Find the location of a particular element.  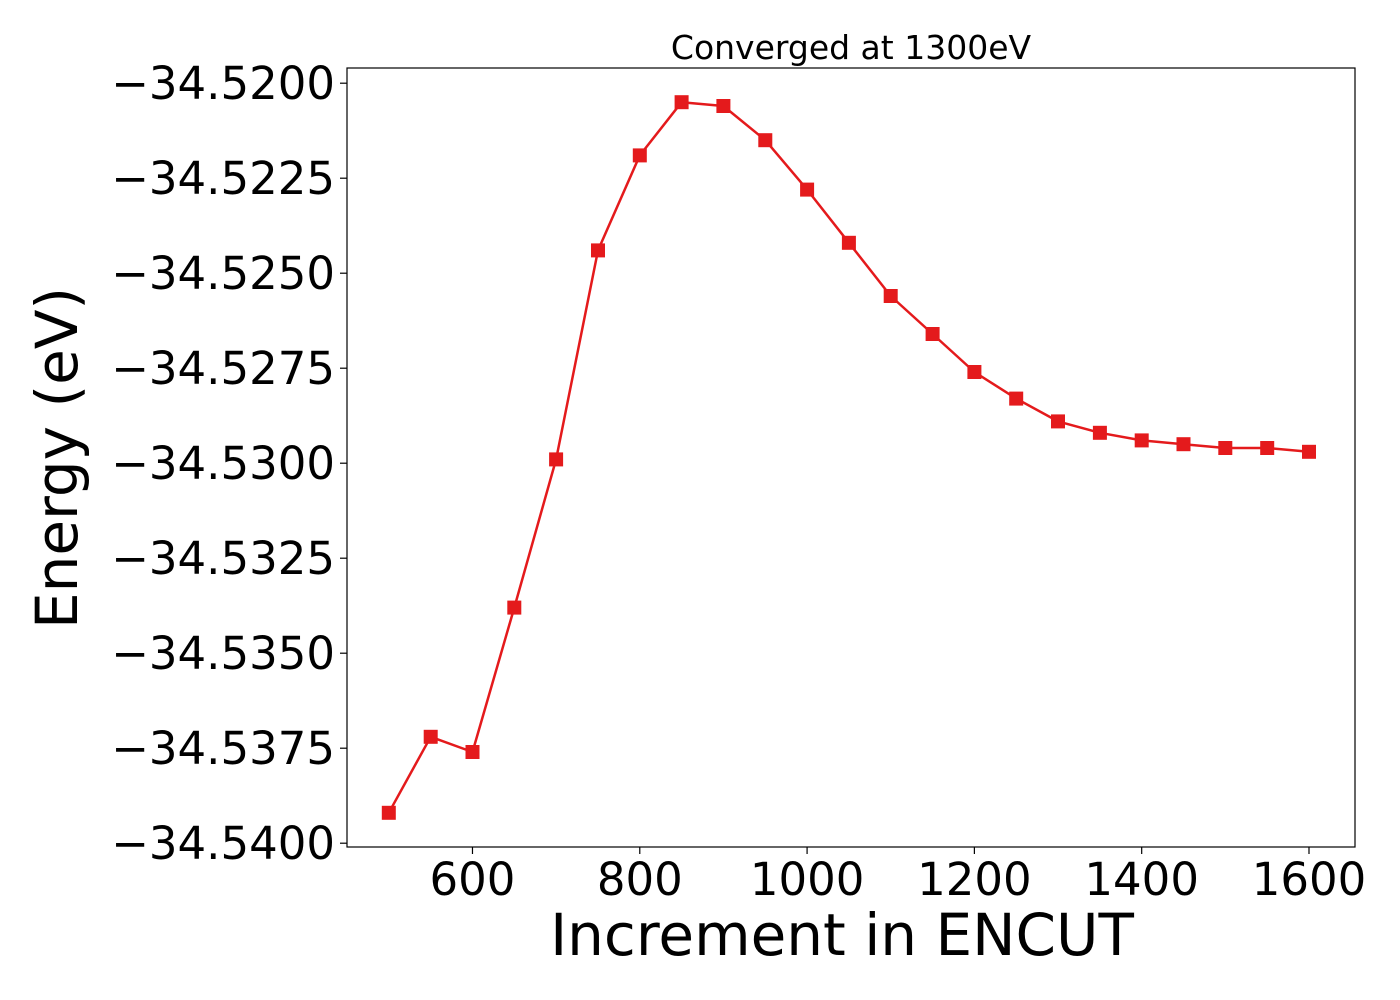

x-axis-label: Increment in ENCUT is located at coordinates (842, 935).